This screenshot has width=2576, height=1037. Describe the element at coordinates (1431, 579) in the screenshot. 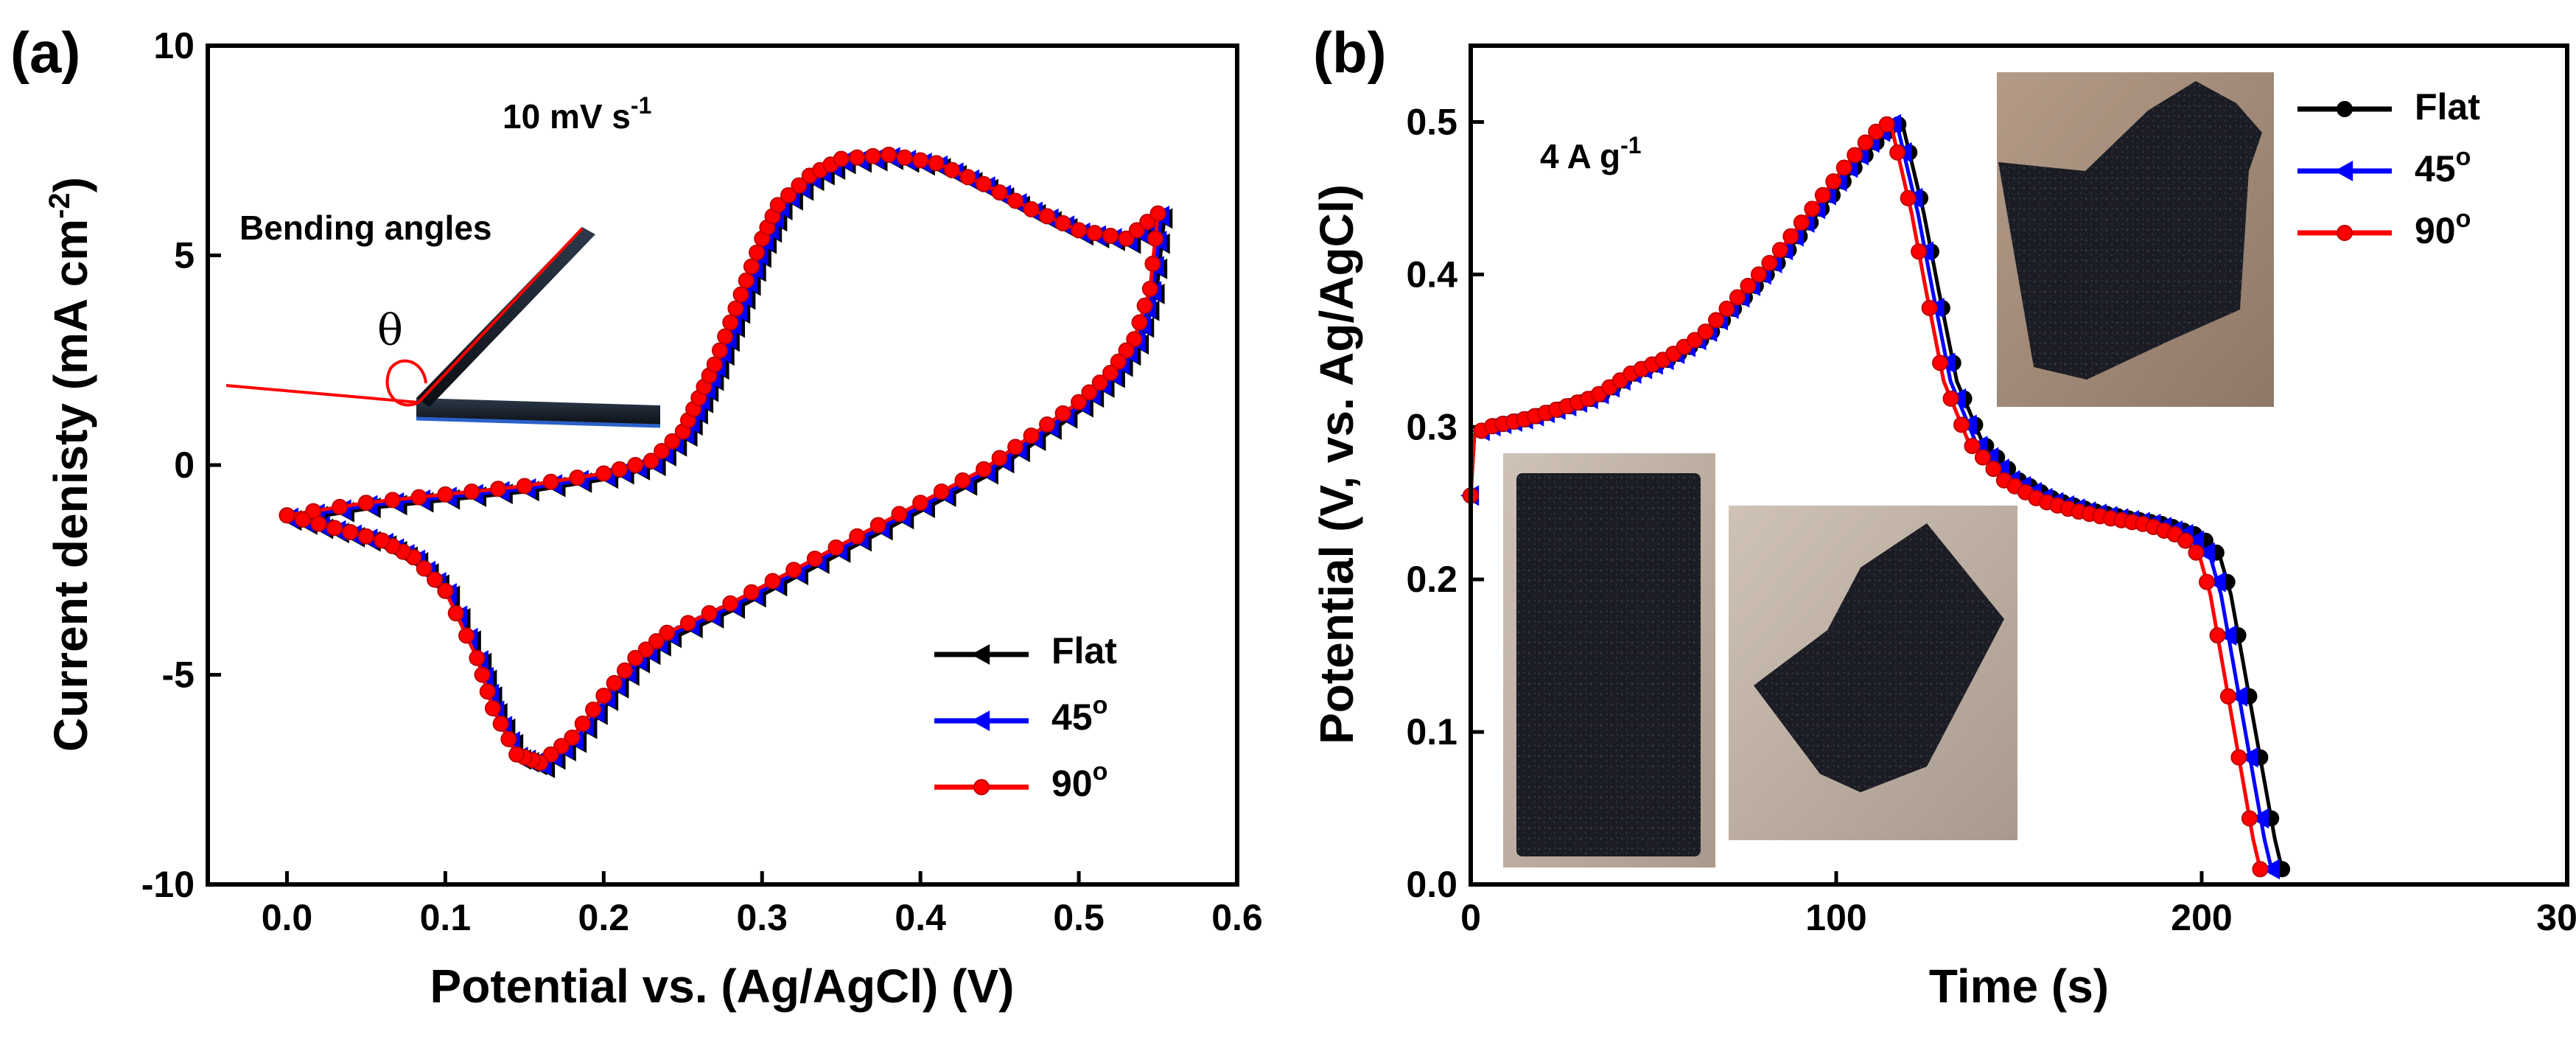

I see `y-tick-label: 0.2` at that location.